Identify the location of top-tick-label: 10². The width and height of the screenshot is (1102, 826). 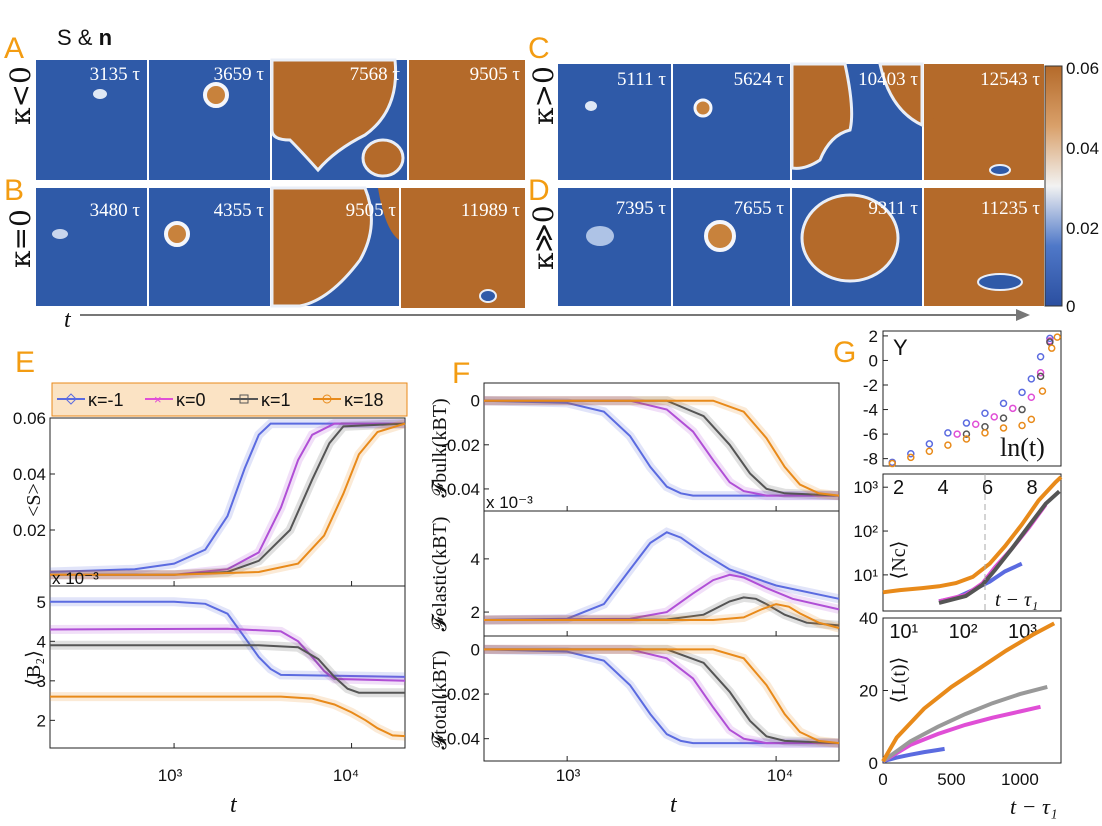
(963, 632).